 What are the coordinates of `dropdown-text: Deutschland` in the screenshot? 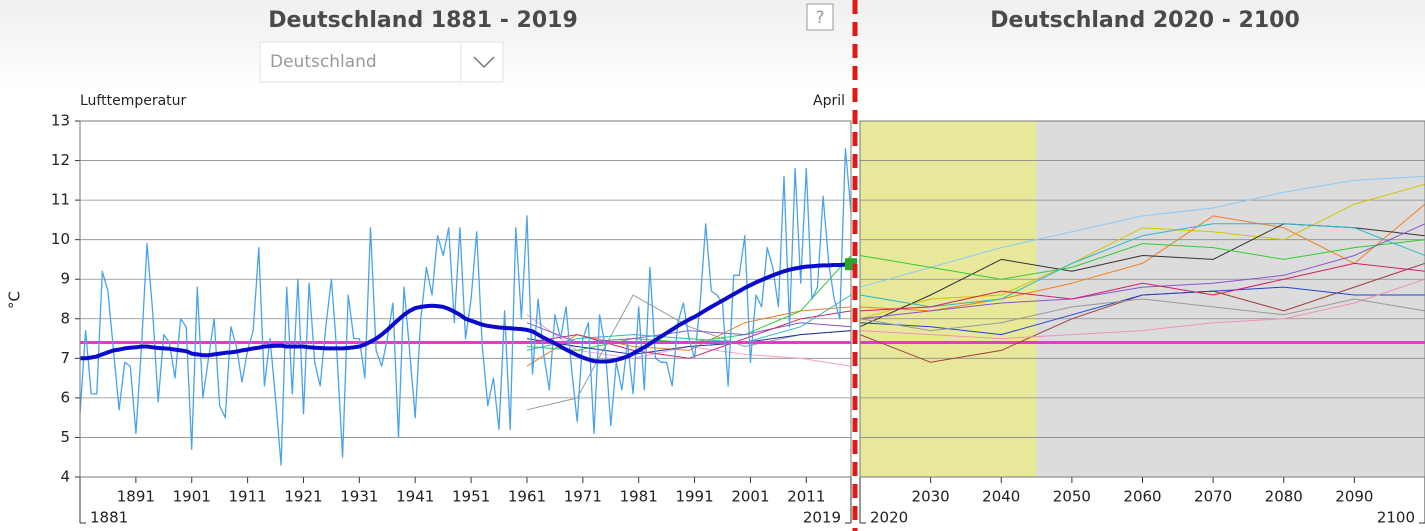 It's located at (323, 62).